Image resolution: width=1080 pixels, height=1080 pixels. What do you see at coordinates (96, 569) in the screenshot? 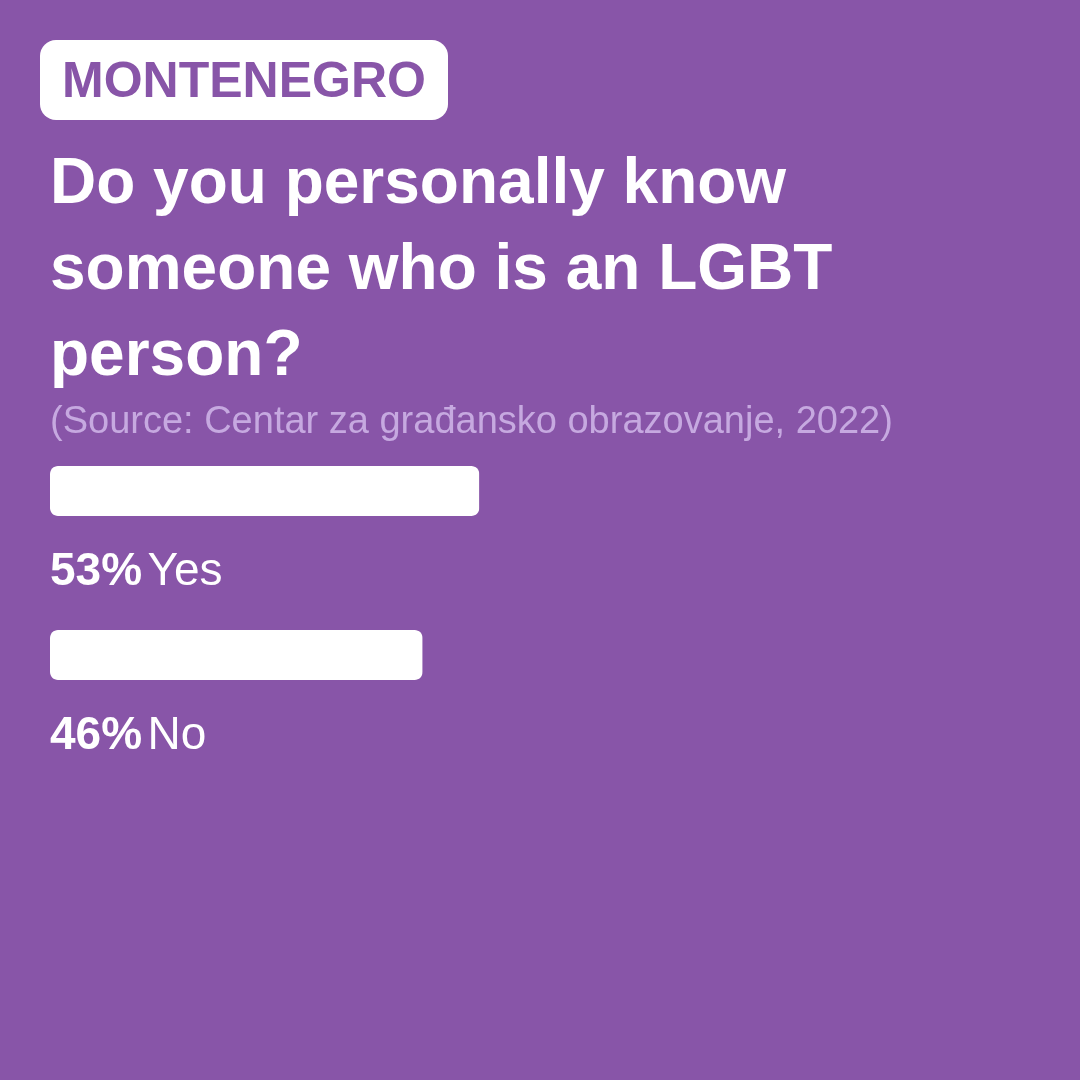
I see `data-label: 53%` at bounding box center [96, 569].